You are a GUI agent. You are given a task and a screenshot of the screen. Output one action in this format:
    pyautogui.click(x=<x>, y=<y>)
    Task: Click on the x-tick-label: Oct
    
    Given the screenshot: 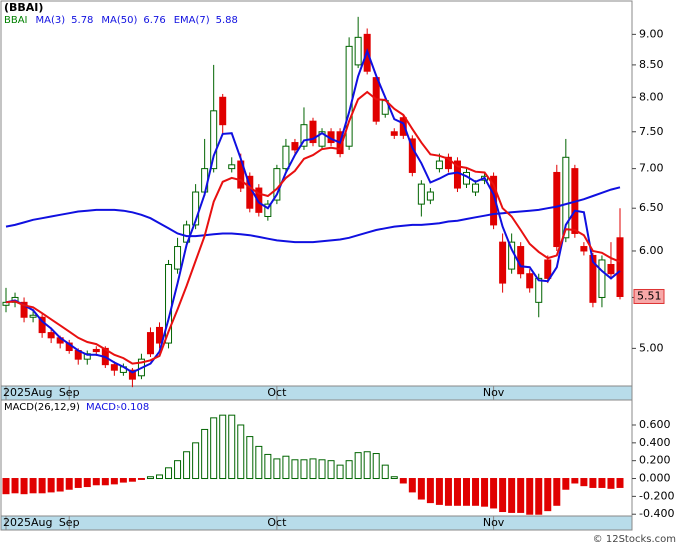 What is the action you would take?
    pyautogui.click(x=277, y=392)
    